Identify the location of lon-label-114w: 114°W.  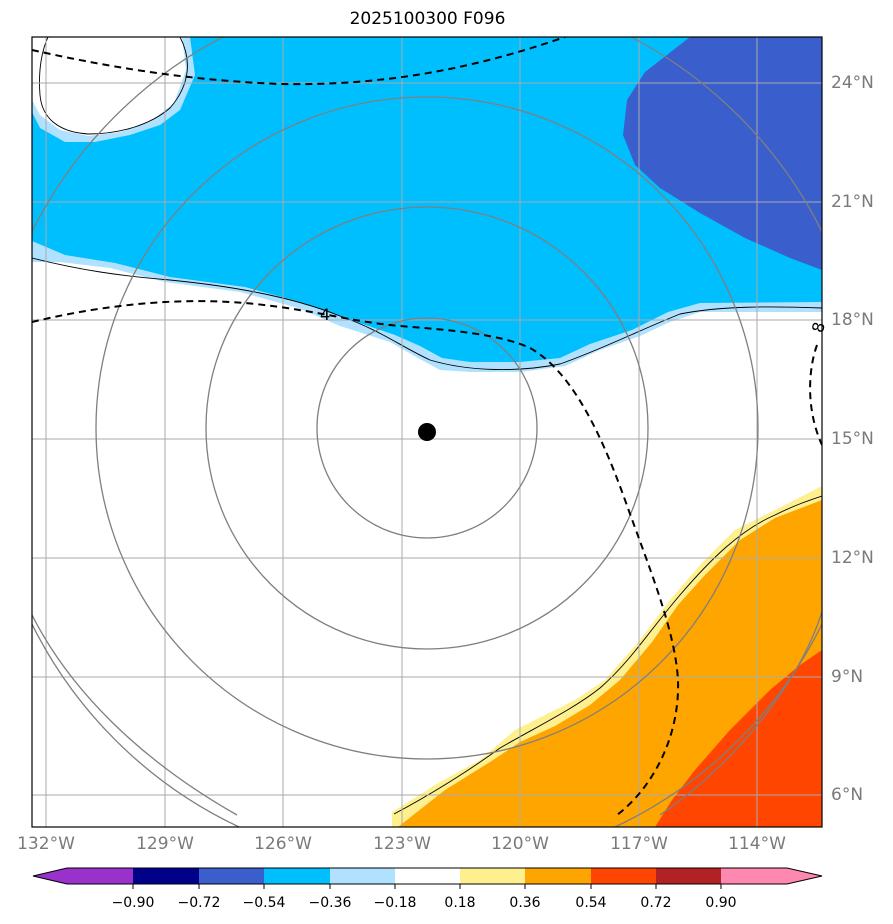
(757, 844).